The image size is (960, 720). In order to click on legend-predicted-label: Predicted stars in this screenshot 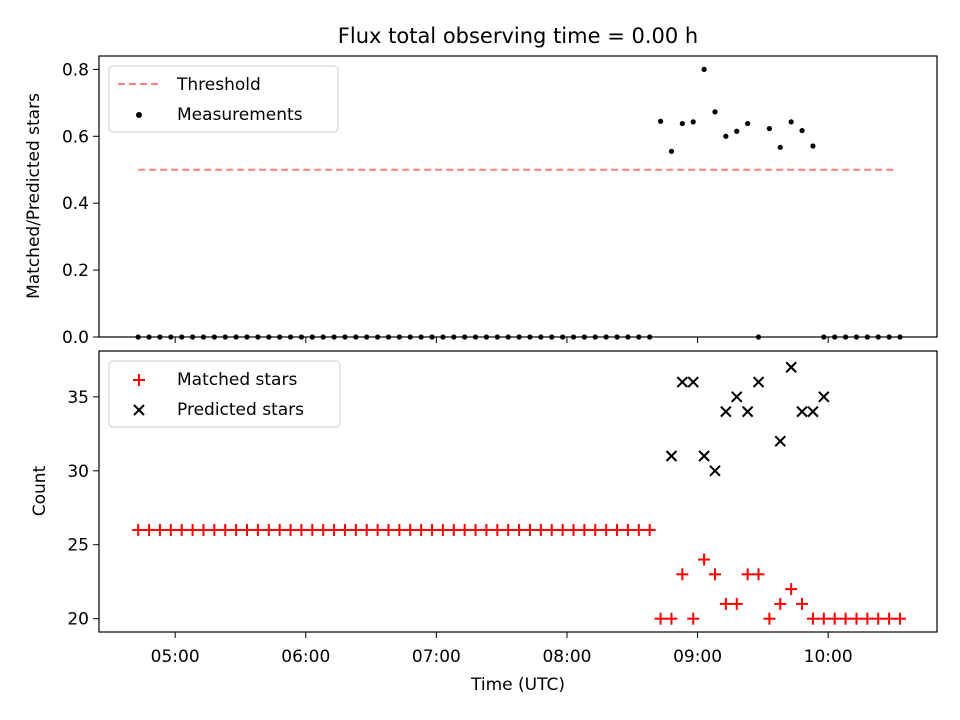, I will do `click(240, 410)`.